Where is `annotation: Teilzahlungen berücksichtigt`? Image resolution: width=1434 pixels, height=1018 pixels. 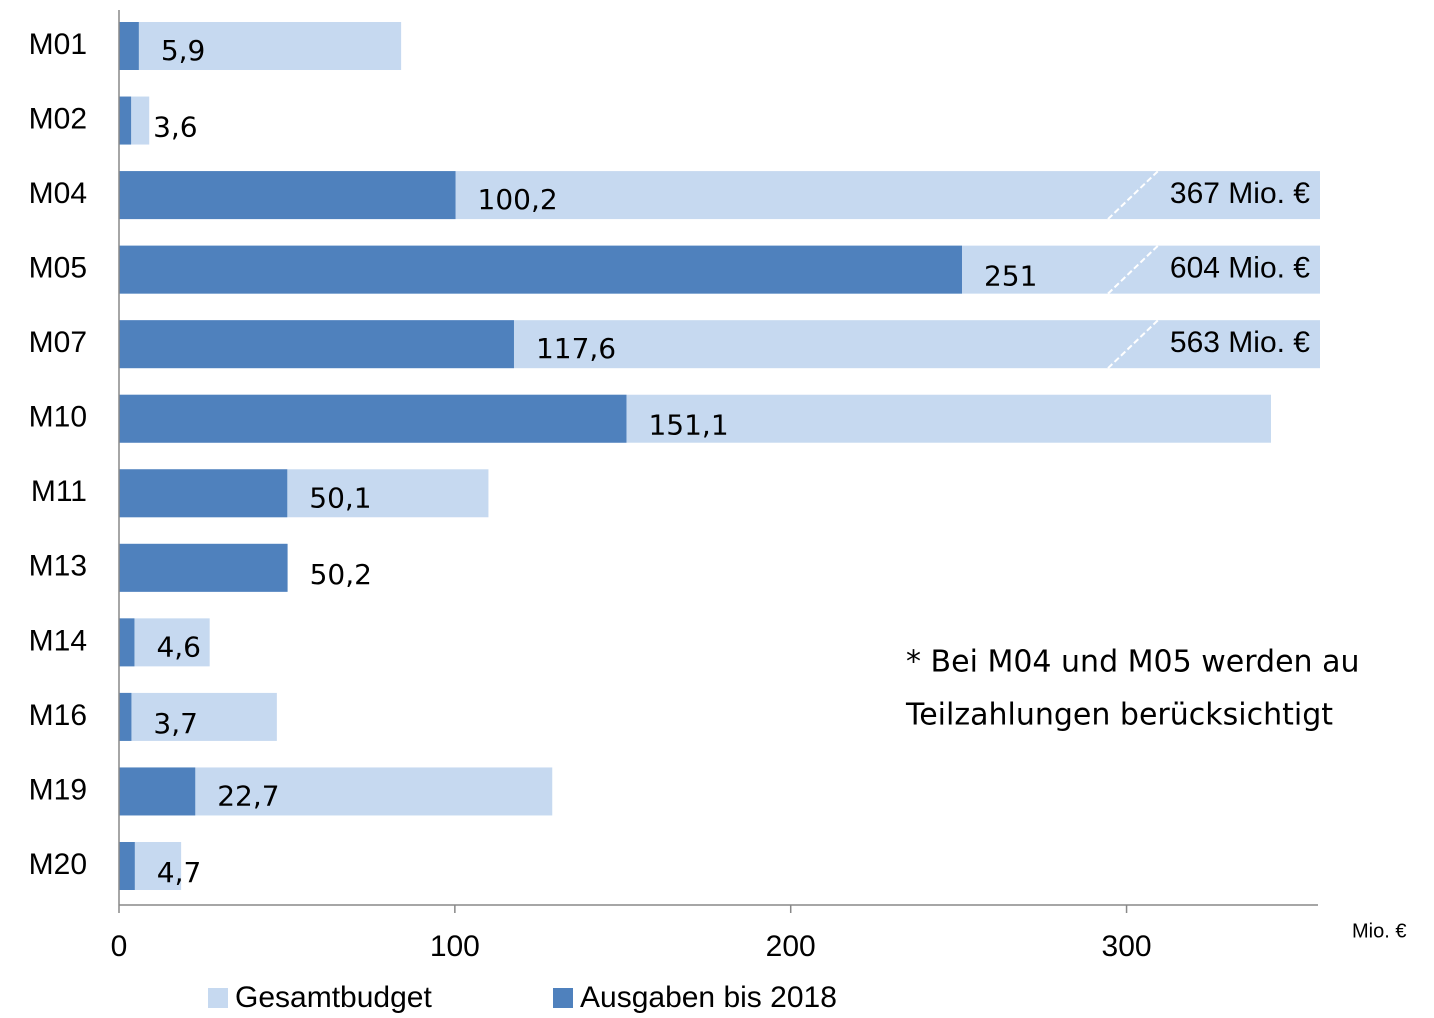
annotation: Teilzahlungen berücksichtigt is located at coordinates (1119, 715).